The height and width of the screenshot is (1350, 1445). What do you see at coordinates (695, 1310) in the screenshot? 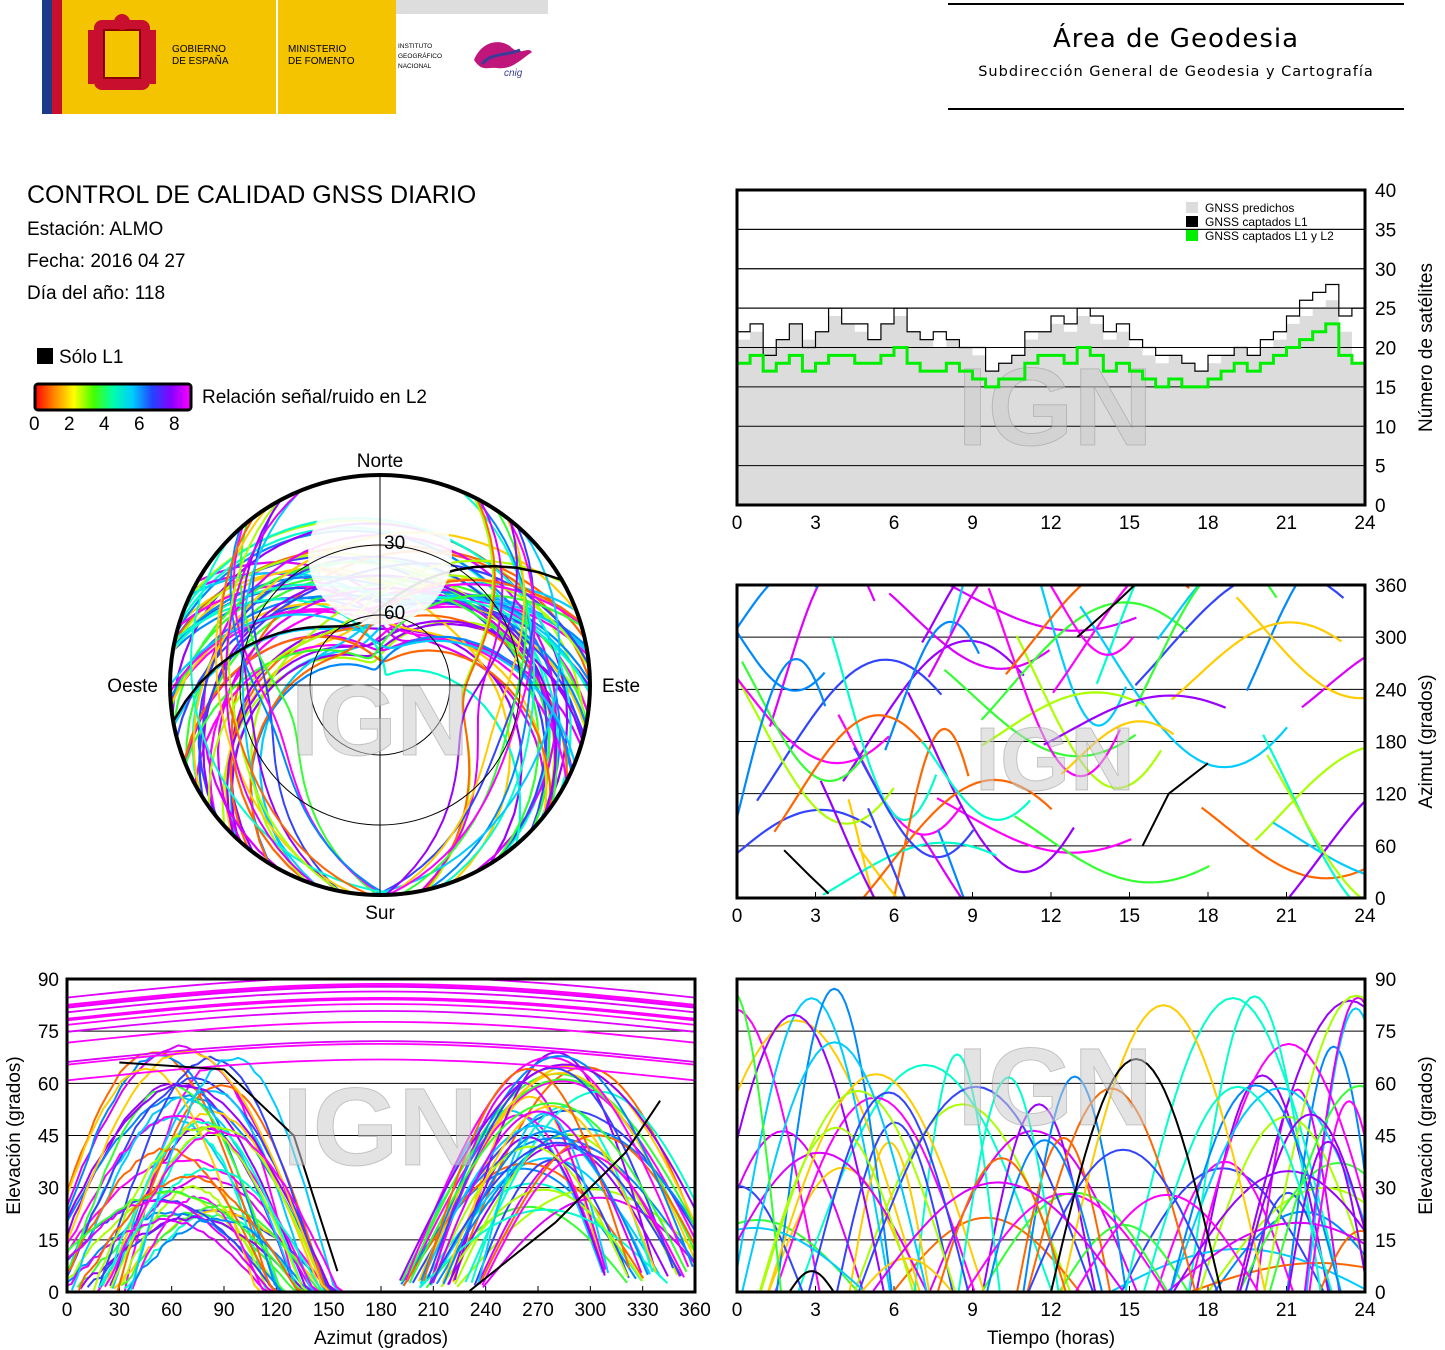
I see `x-tick-label: 360` at bounding box center [695, 1310].